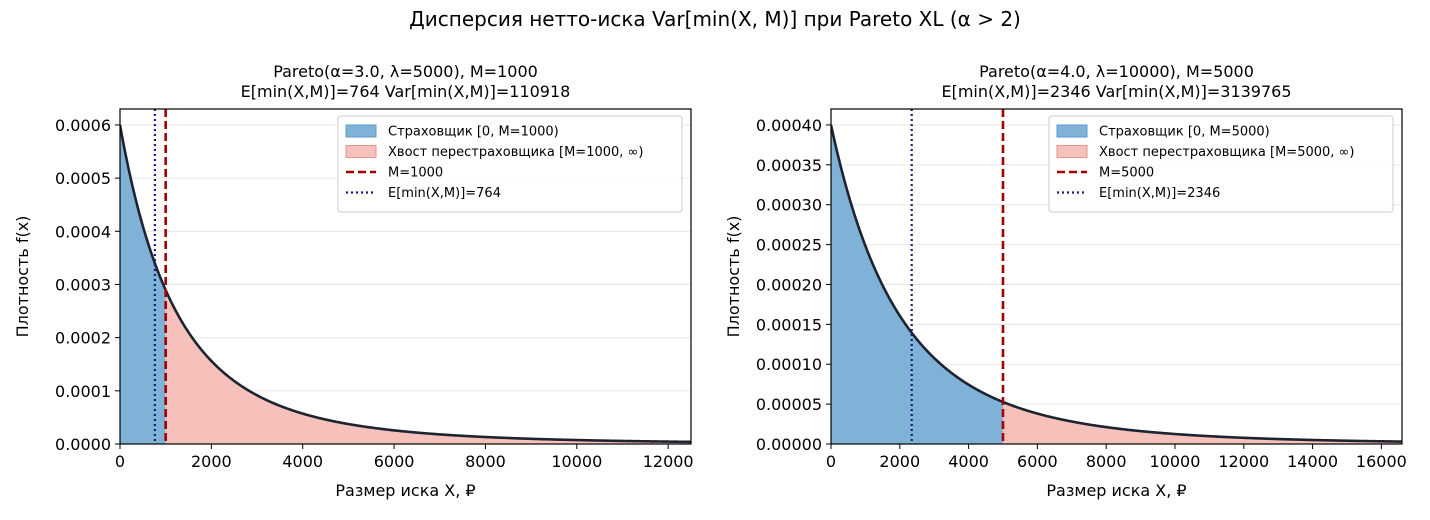  What do you see at coordinates (789, 125) in the screenshot?
I see `y-tick-label: 0.00040` at bounding box center [789, 125].